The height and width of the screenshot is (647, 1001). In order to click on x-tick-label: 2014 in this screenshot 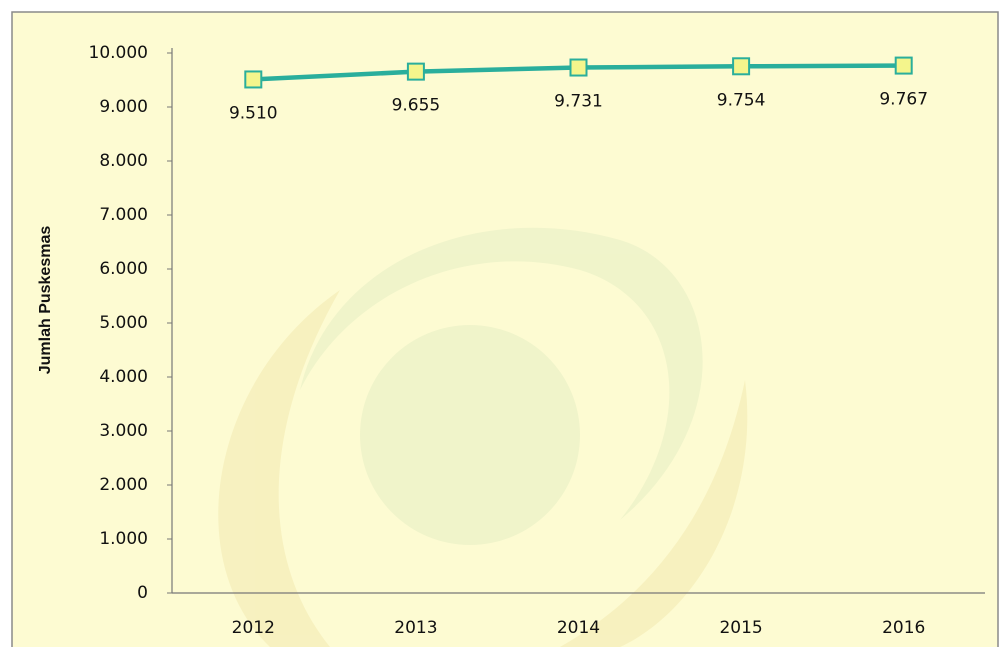, I will do `click(578, 628)`.